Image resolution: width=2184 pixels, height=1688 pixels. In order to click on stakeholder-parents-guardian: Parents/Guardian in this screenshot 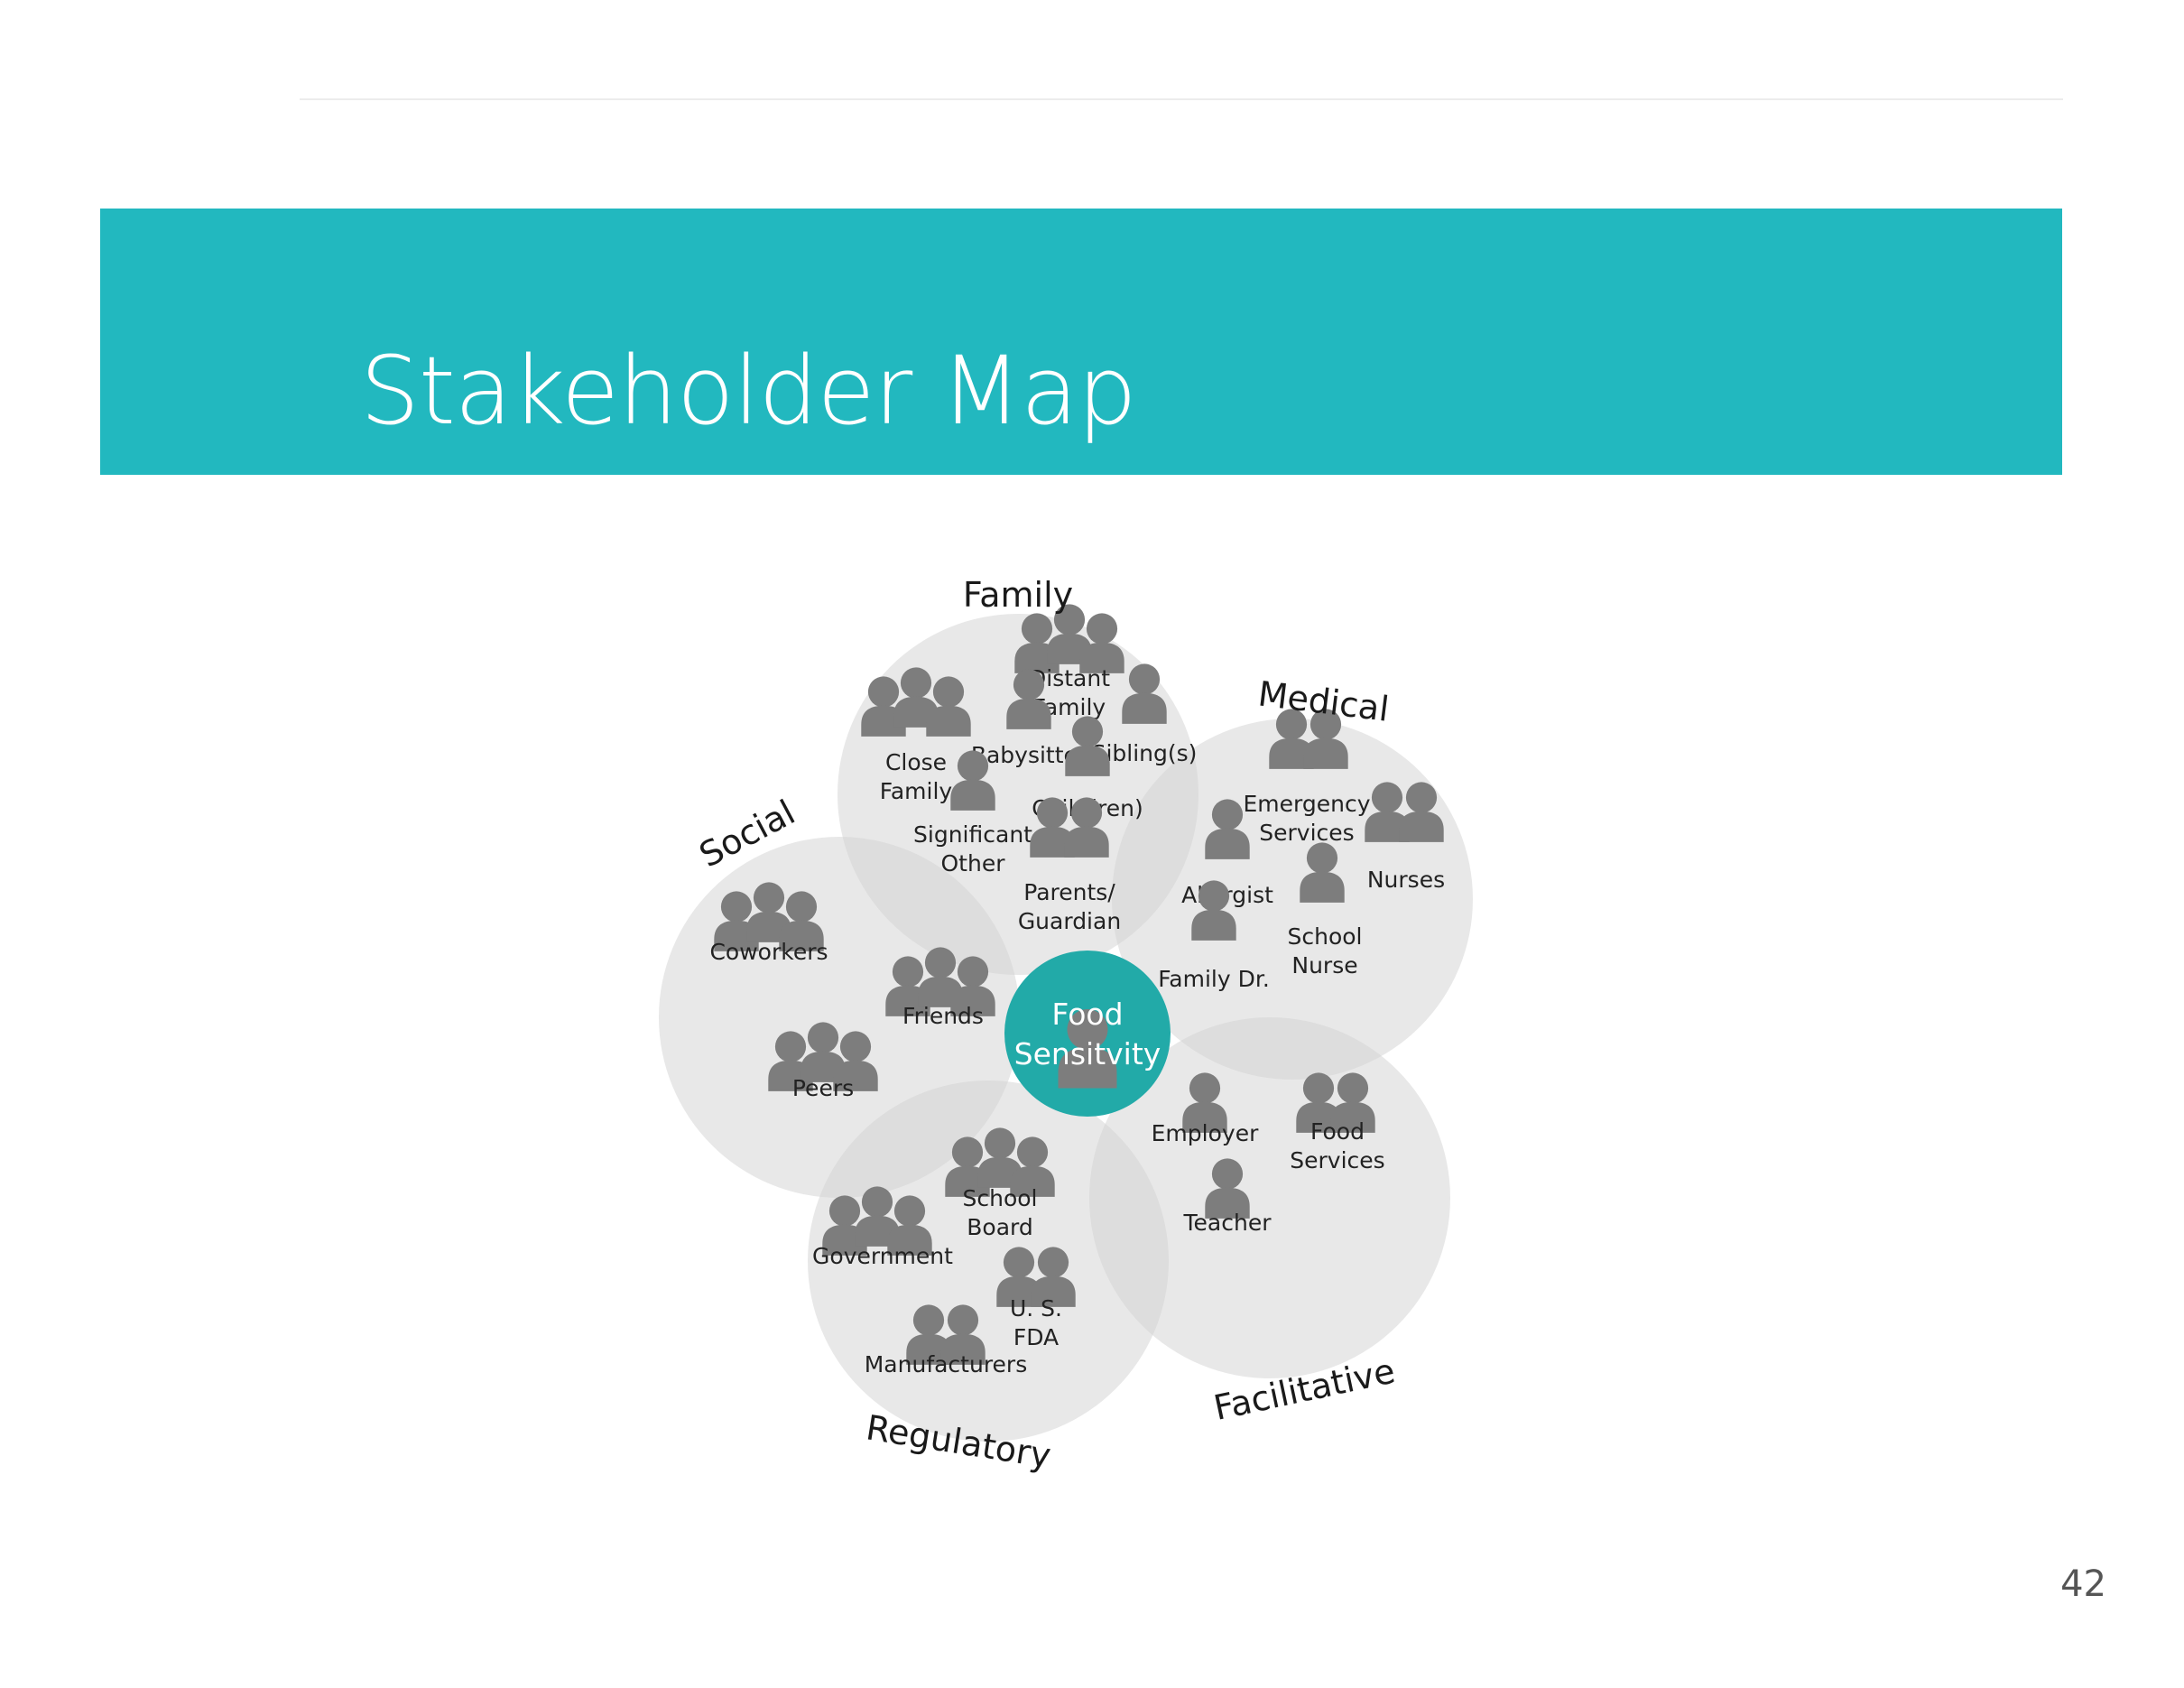, I will do `click(1069, 865)`.